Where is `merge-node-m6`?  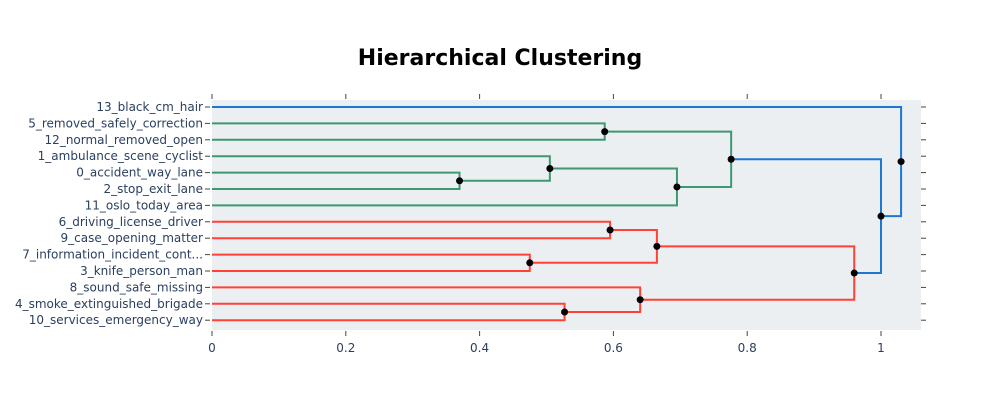 merge-node-m6 is located at coordinates (530, 263).